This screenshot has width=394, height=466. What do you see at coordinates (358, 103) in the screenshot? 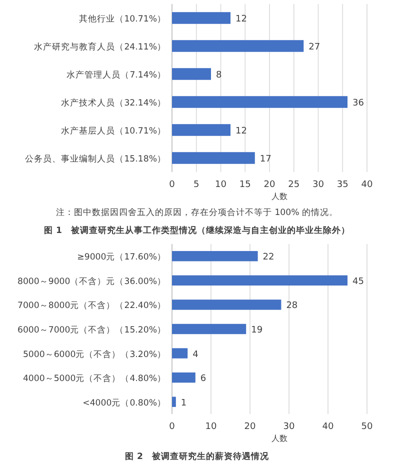
I see `data-label: 36` at bounding box center [358, 103].